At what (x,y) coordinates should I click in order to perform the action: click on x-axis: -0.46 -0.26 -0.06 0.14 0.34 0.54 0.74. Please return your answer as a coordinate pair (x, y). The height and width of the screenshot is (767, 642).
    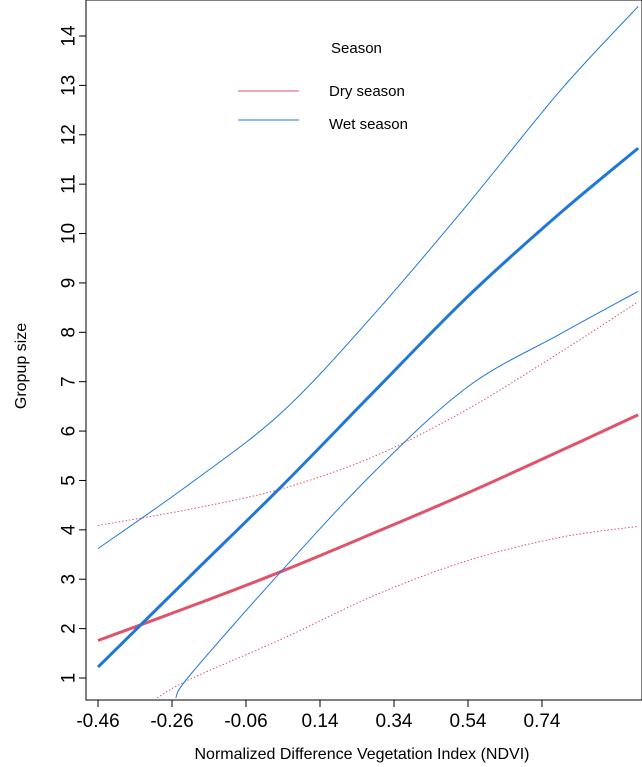
    Looking at the image, I should click on (318, 715).